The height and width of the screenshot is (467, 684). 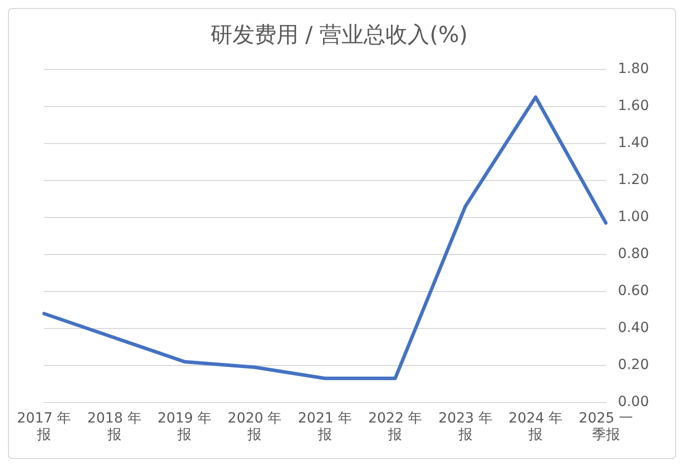 What do you see at coordinates (633, 328) in the screenshot?
I see `y-tick-label: 0.40` at bounding box center [633, 328].